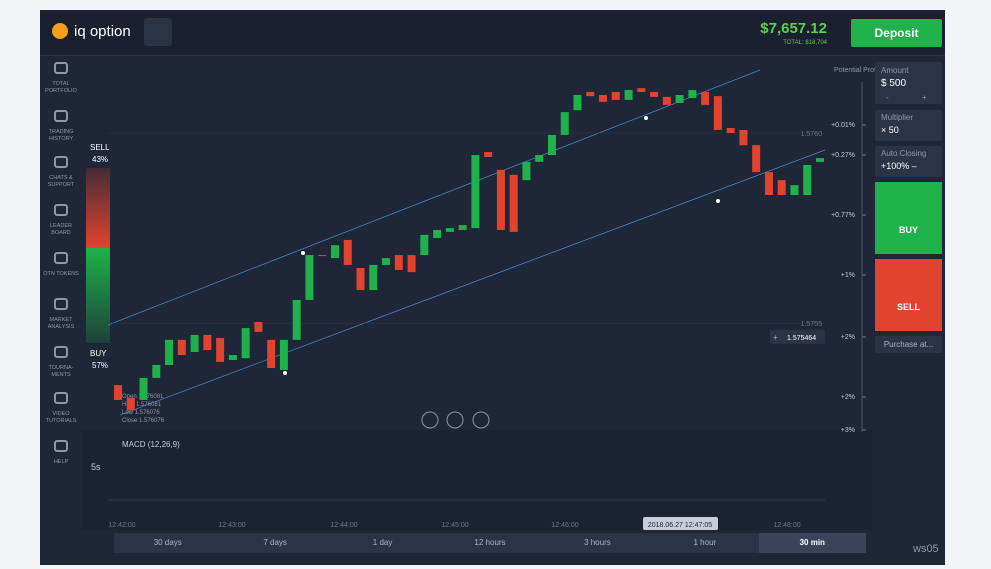 Image resolution: width=991 pixels, height=569 pixels. Describe the element at coordinates (926, 549) in the screenshot. I see `watermark: ws05` at that location.